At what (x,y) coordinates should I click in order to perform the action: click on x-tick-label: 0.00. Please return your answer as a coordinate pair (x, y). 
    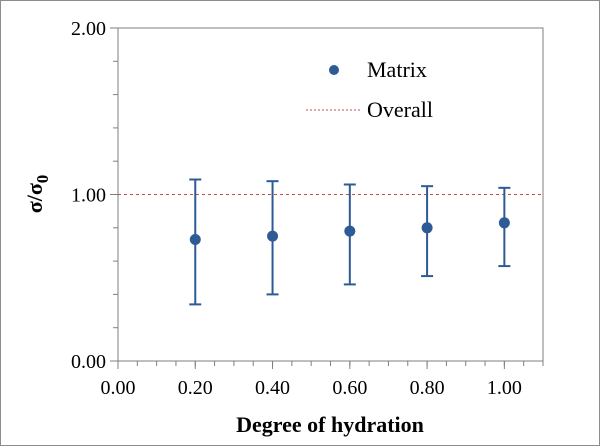
    Looking at the image, I should click on (118, 388).